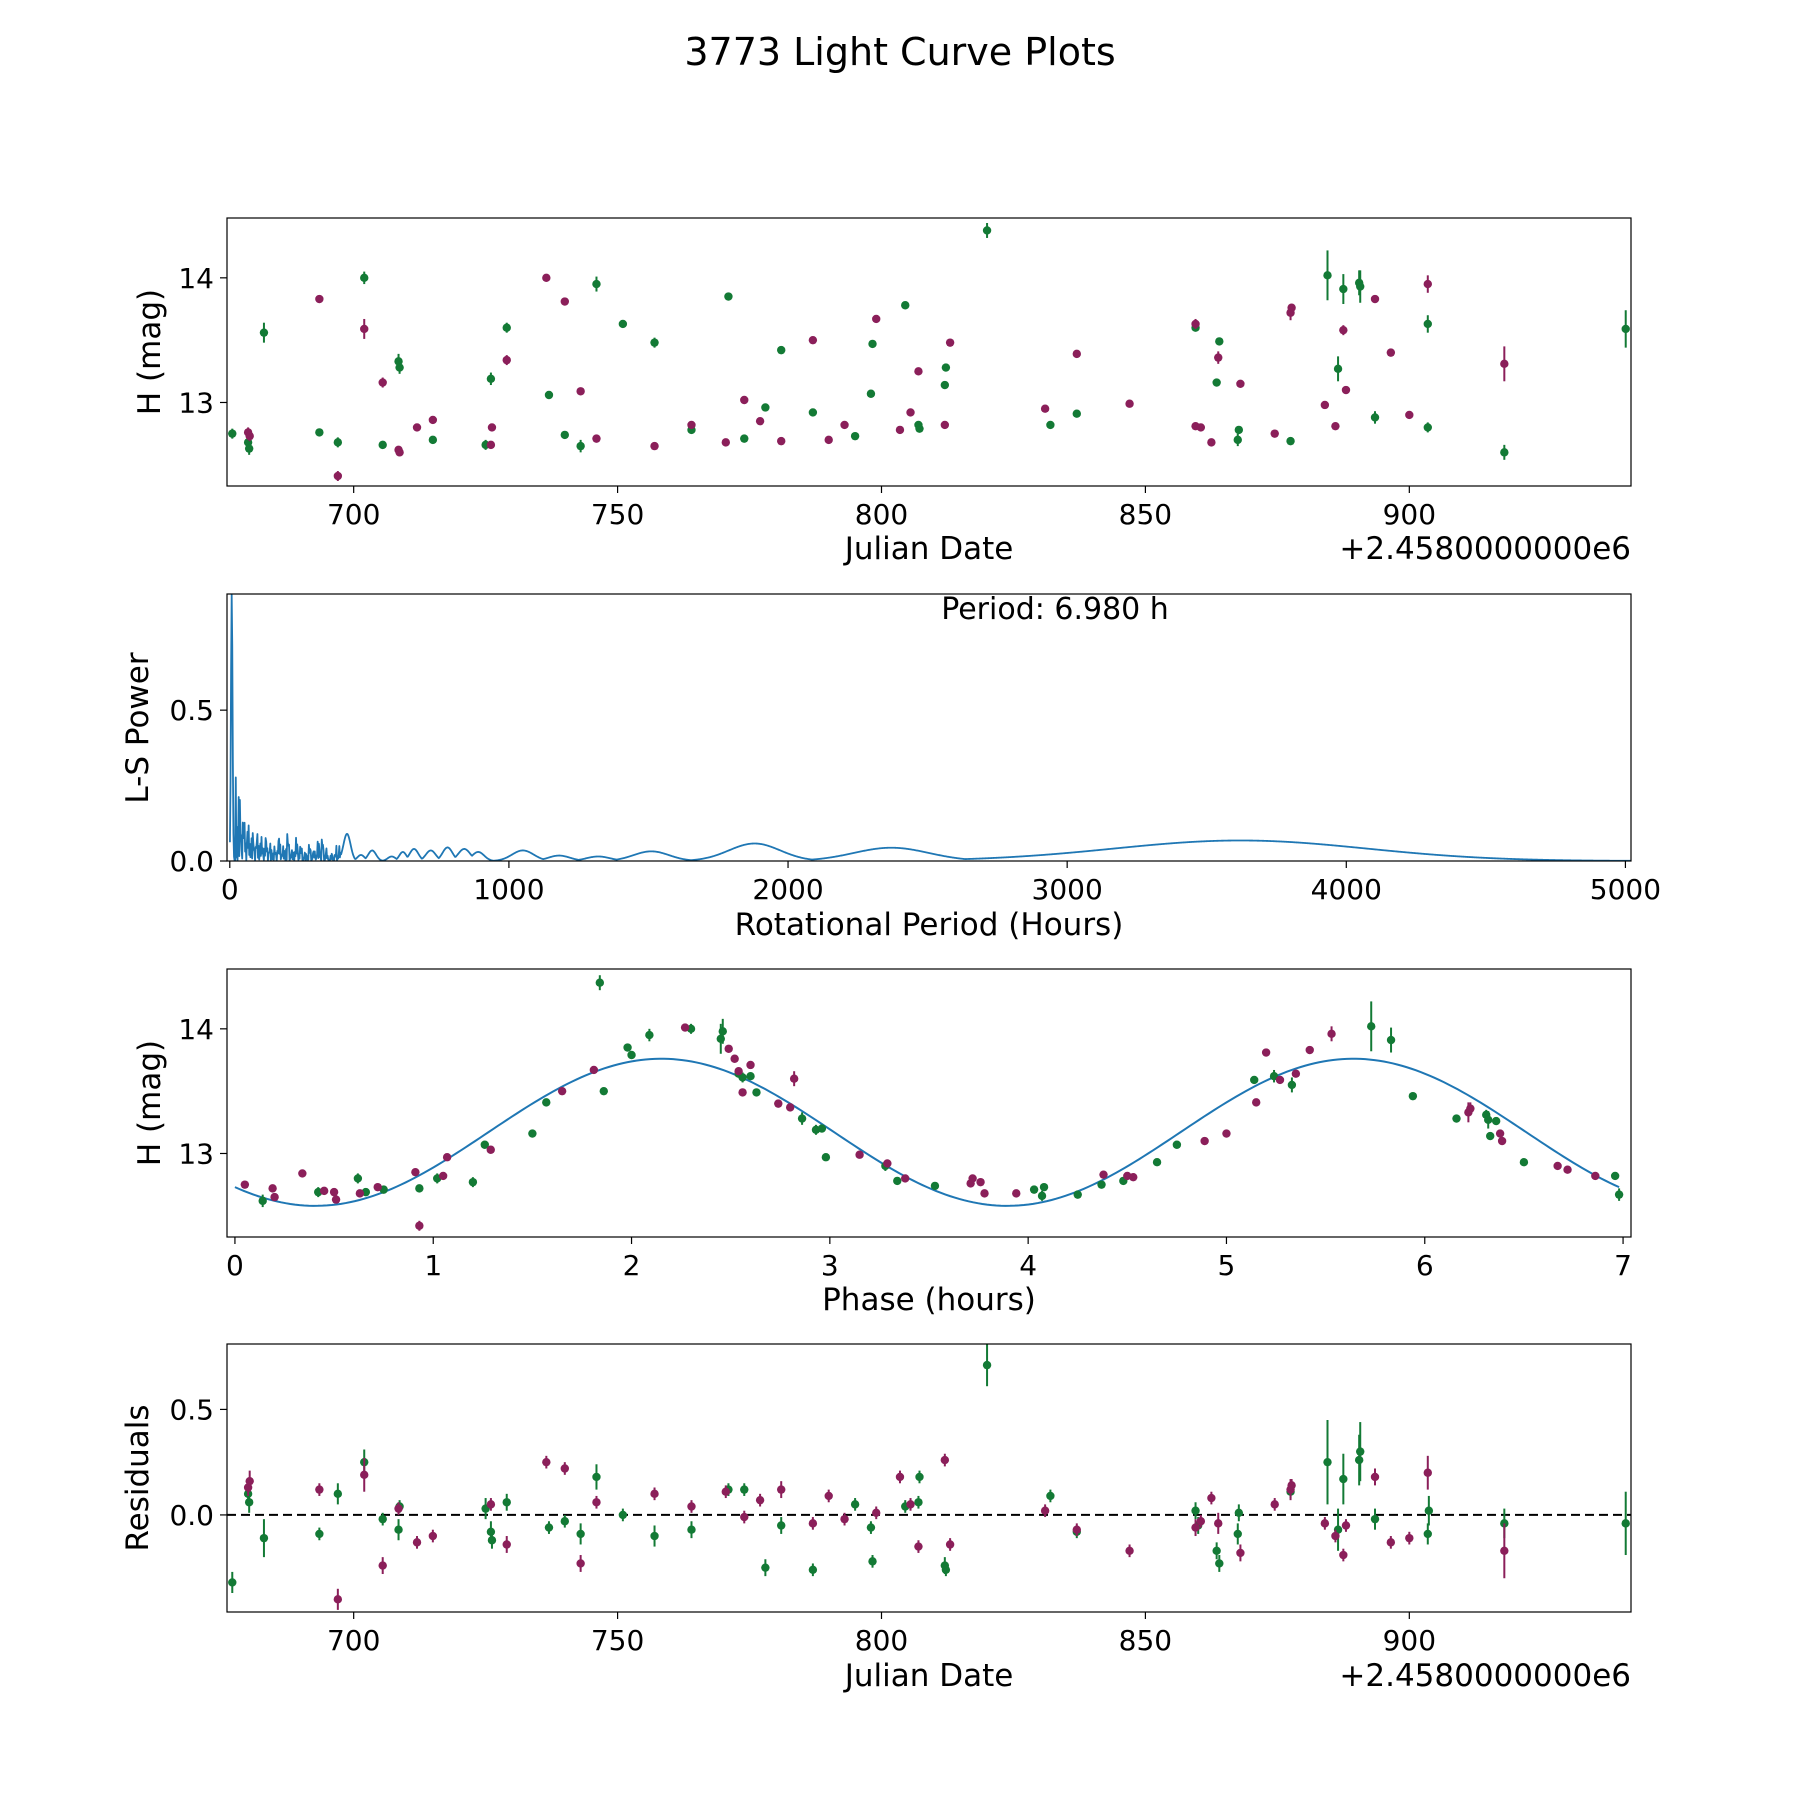 The width and height of the screenshot is (1800, 1800). Describe the element at coordinates (1485, 1676) in the screenshot. I see `residuals-offset-text: +2.4580000000e6` at that location.